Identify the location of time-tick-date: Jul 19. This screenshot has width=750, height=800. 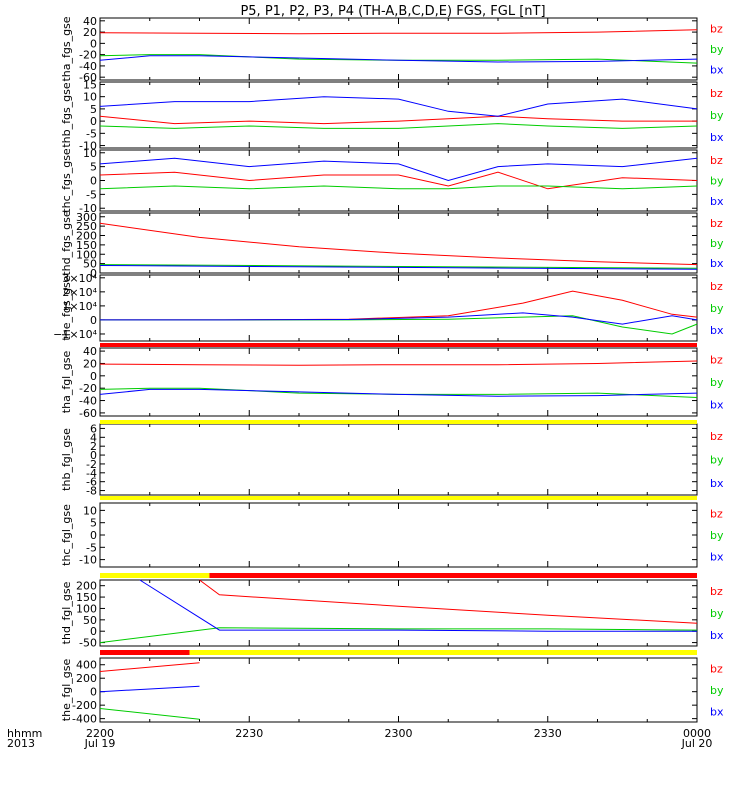
(100, 743).